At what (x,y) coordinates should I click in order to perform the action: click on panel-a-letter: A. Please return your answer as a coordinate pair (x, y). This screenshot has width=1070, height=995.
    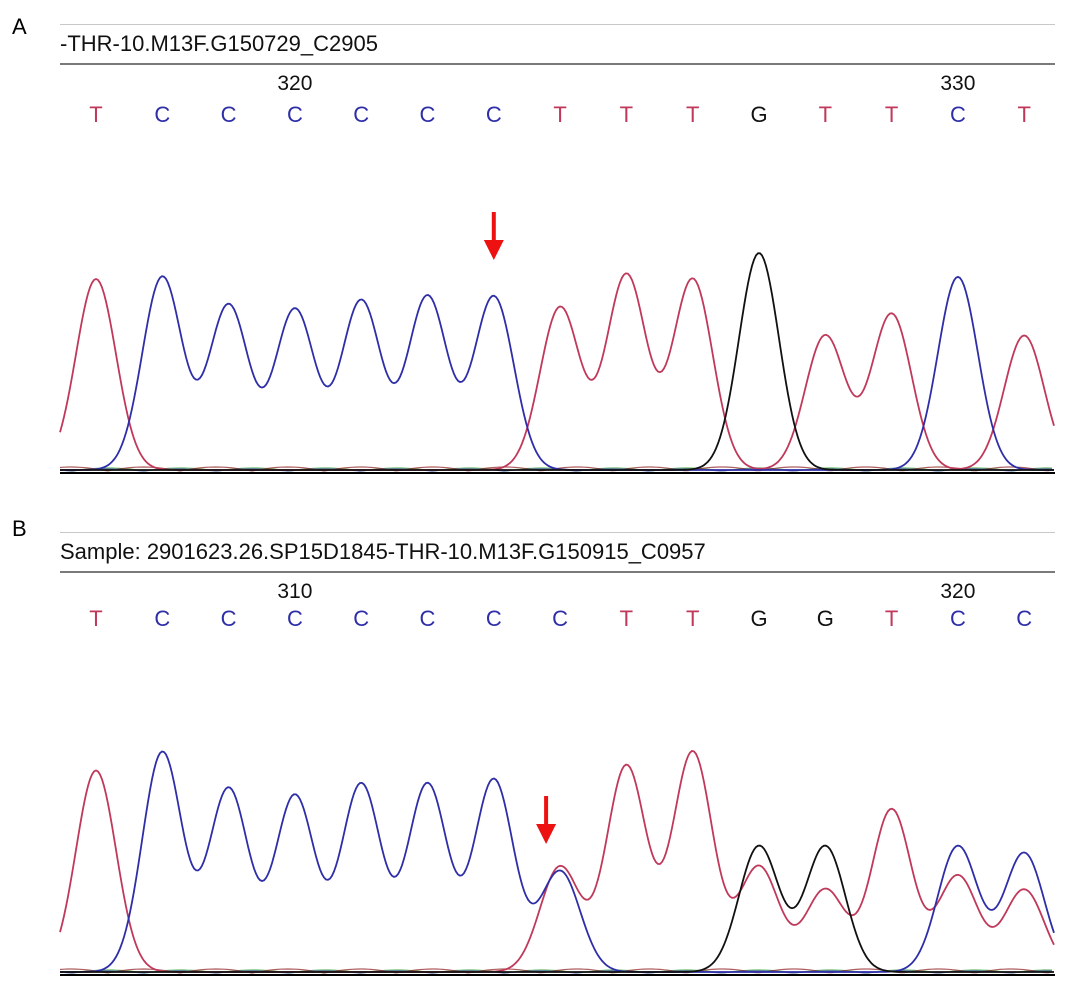
    Looking at the image, I should click on (19, 26).